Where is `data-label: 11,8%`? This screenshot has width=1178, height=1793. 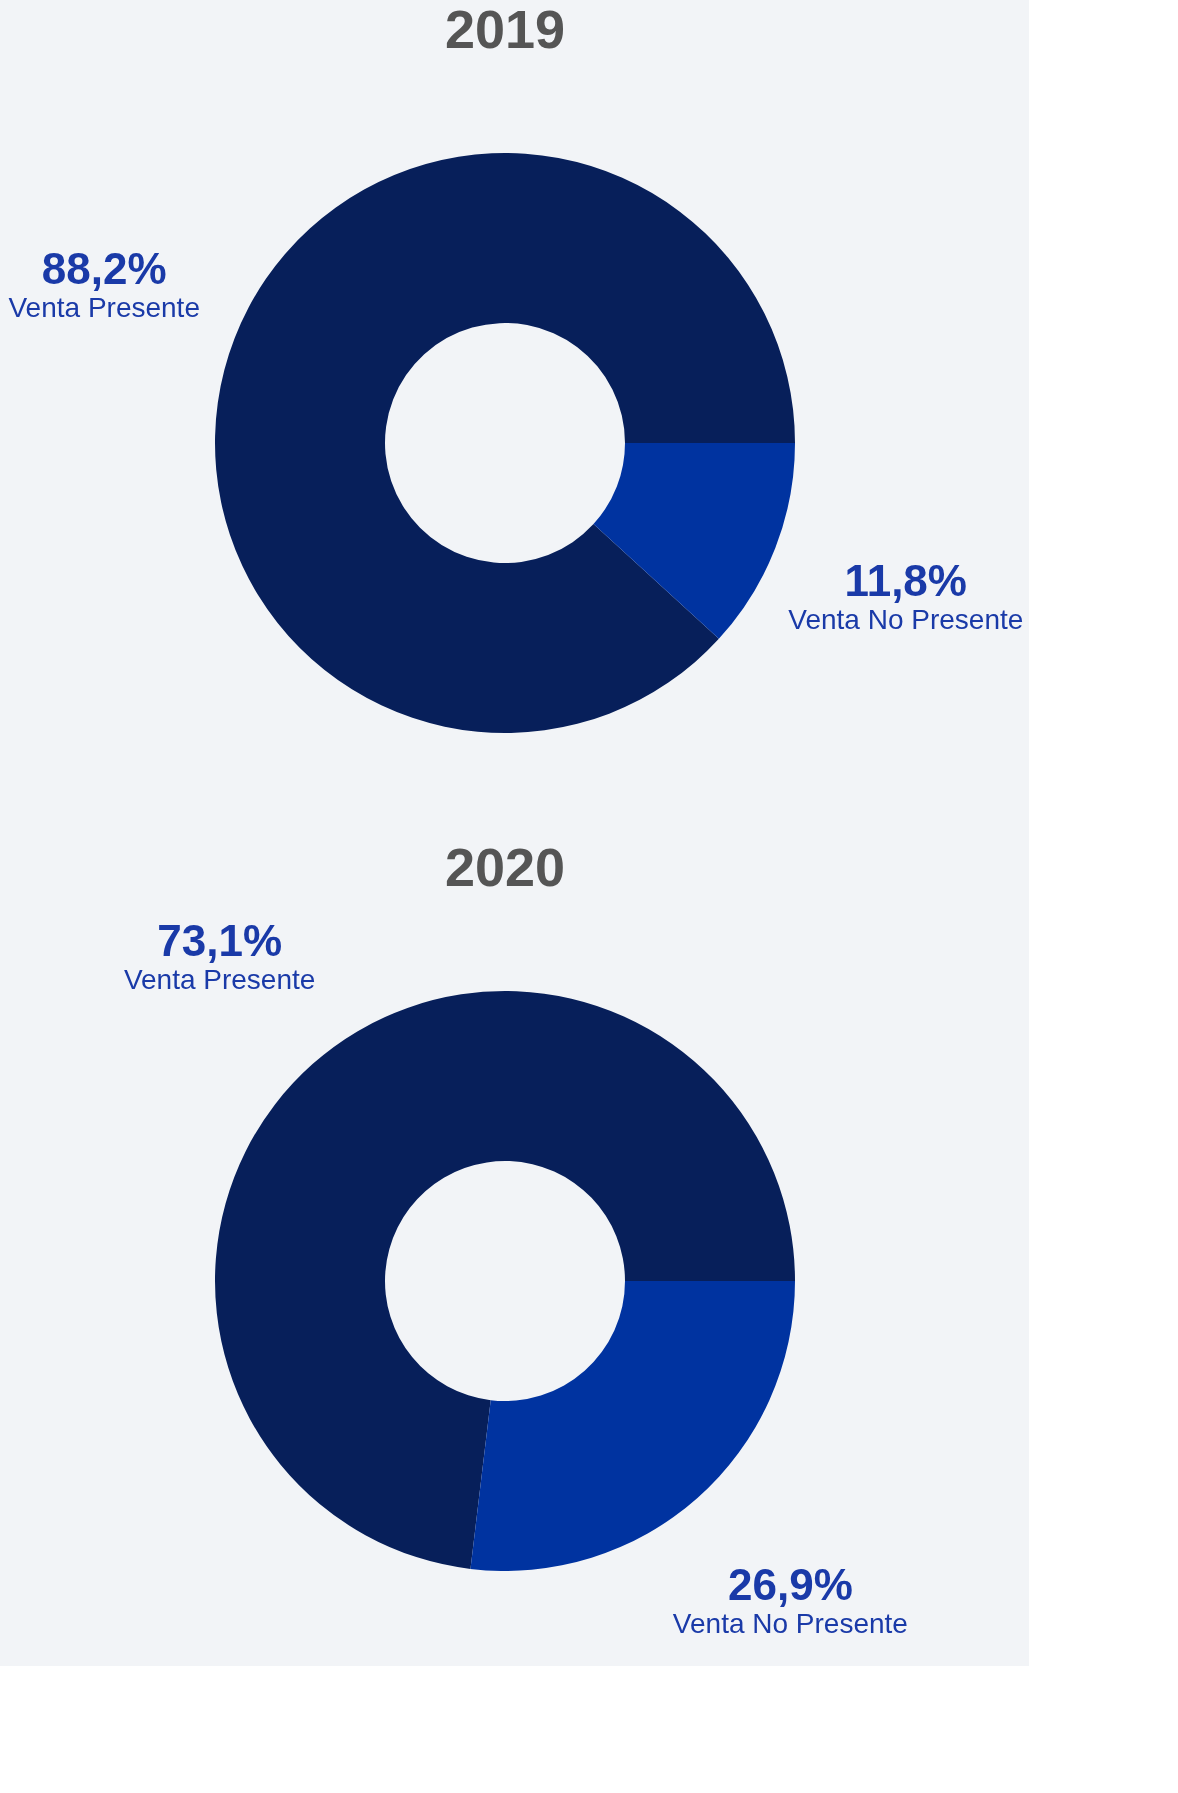
data-label: 11,8% is located at coordinates (905, 580).